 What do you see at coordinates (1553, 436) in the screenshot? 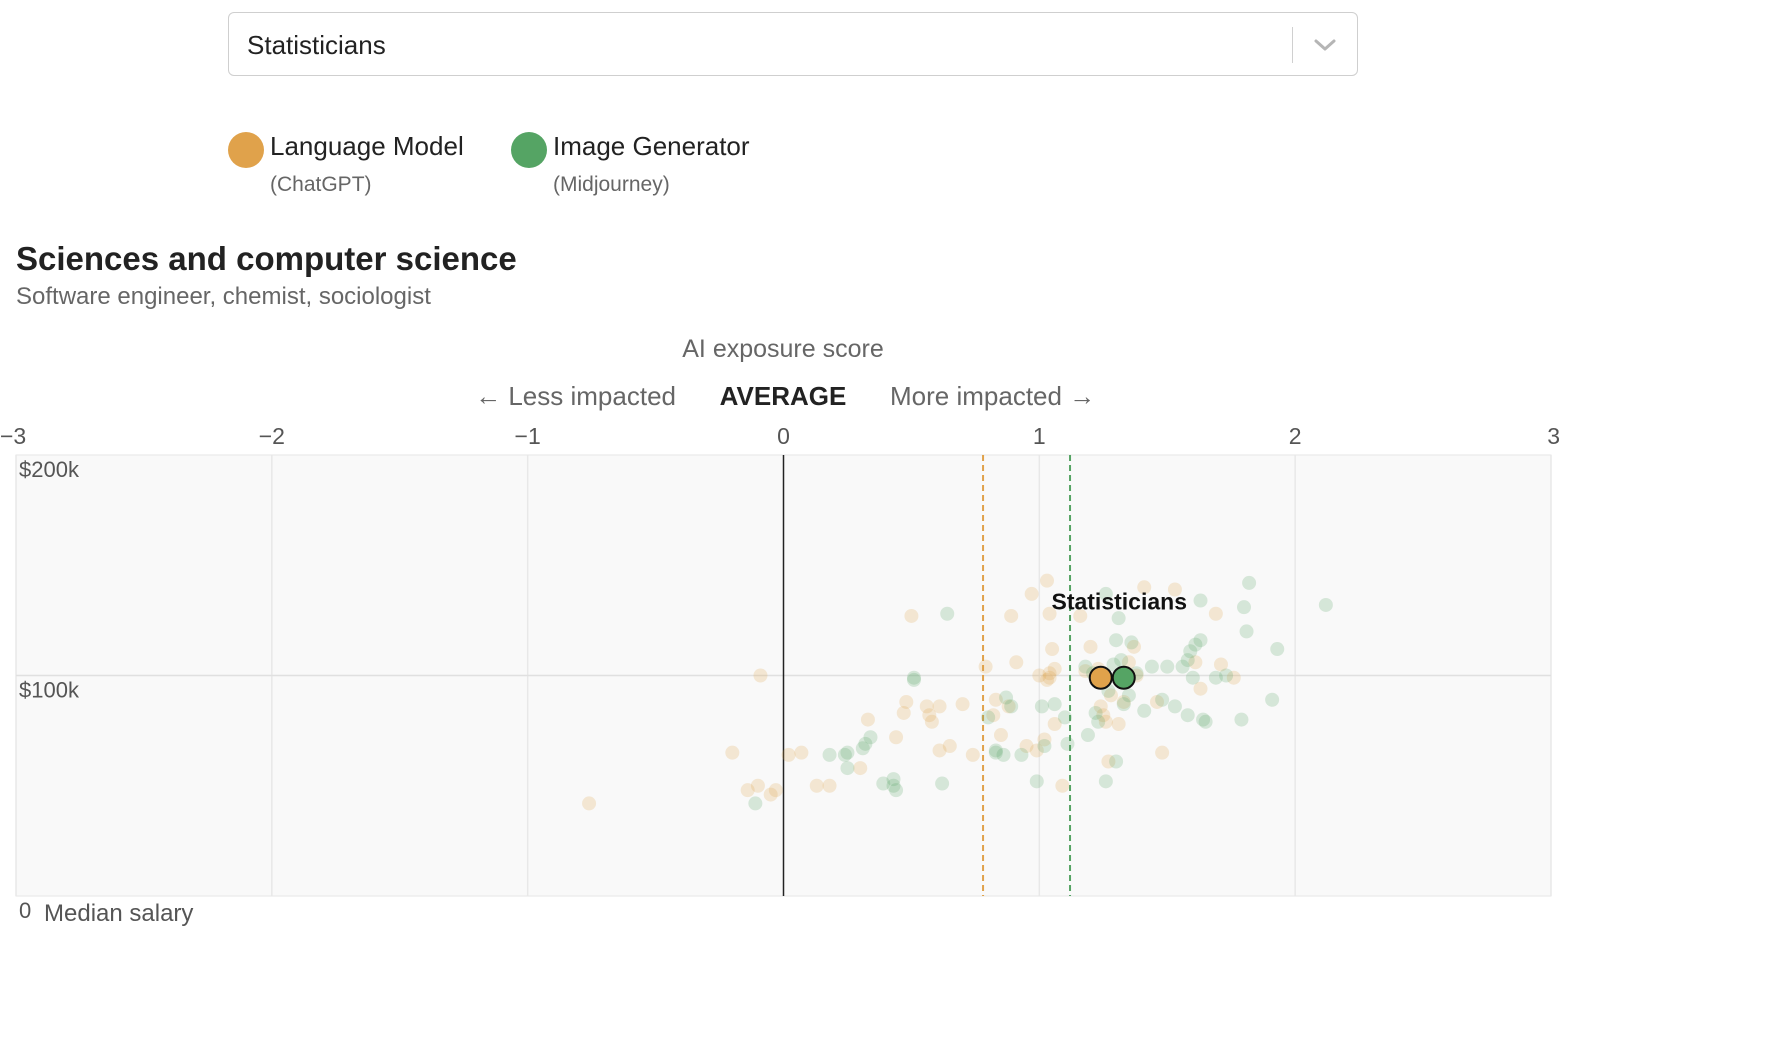
I see `x-tick-label: 3` at bounding box center [1553, 436].